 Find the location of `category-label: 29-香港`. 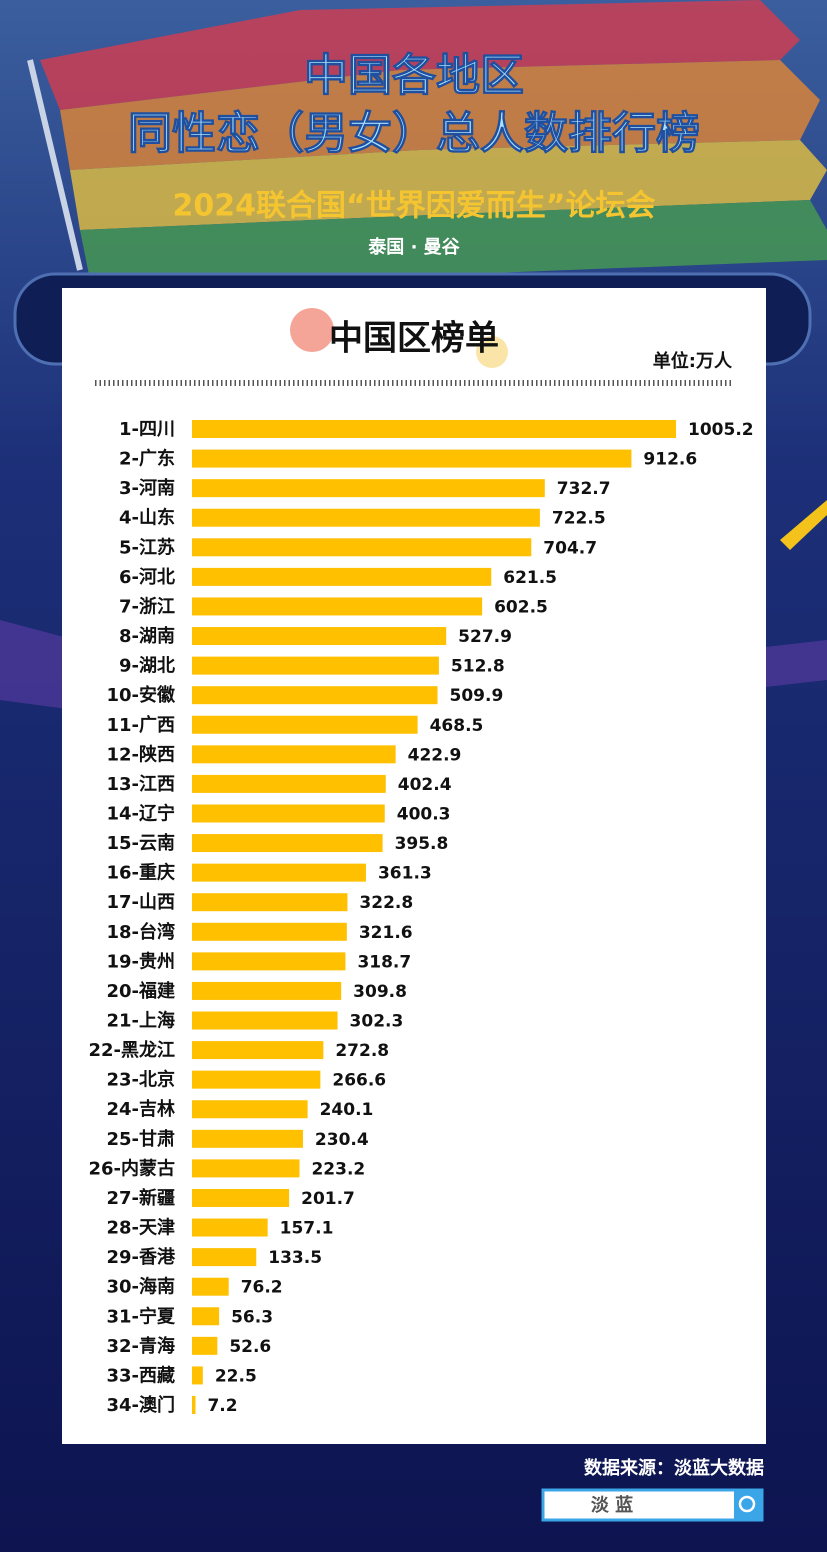

category-label: 29-香港 is located at coordinates (141, 1257).